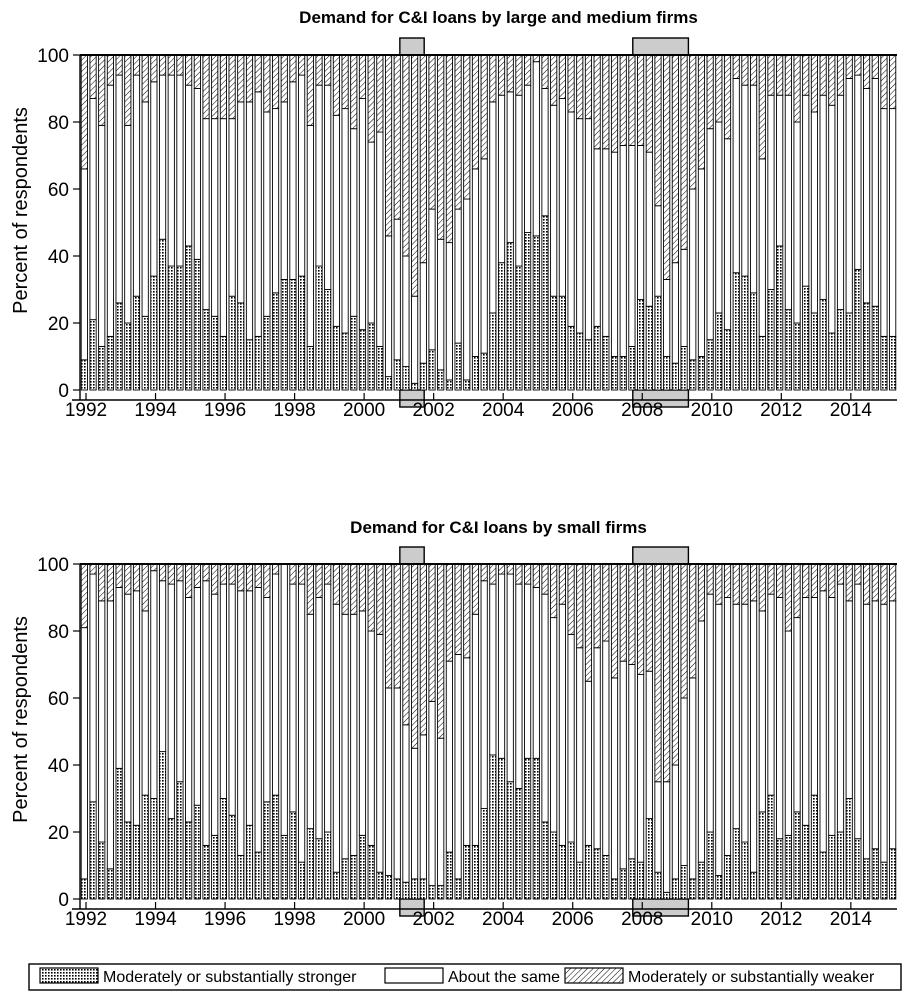 The height and width of the screenshot is (1004, 903). Describe the element at coordinates (58, 766) in the screenshot. I see `y-tick-label: 40` at that location.